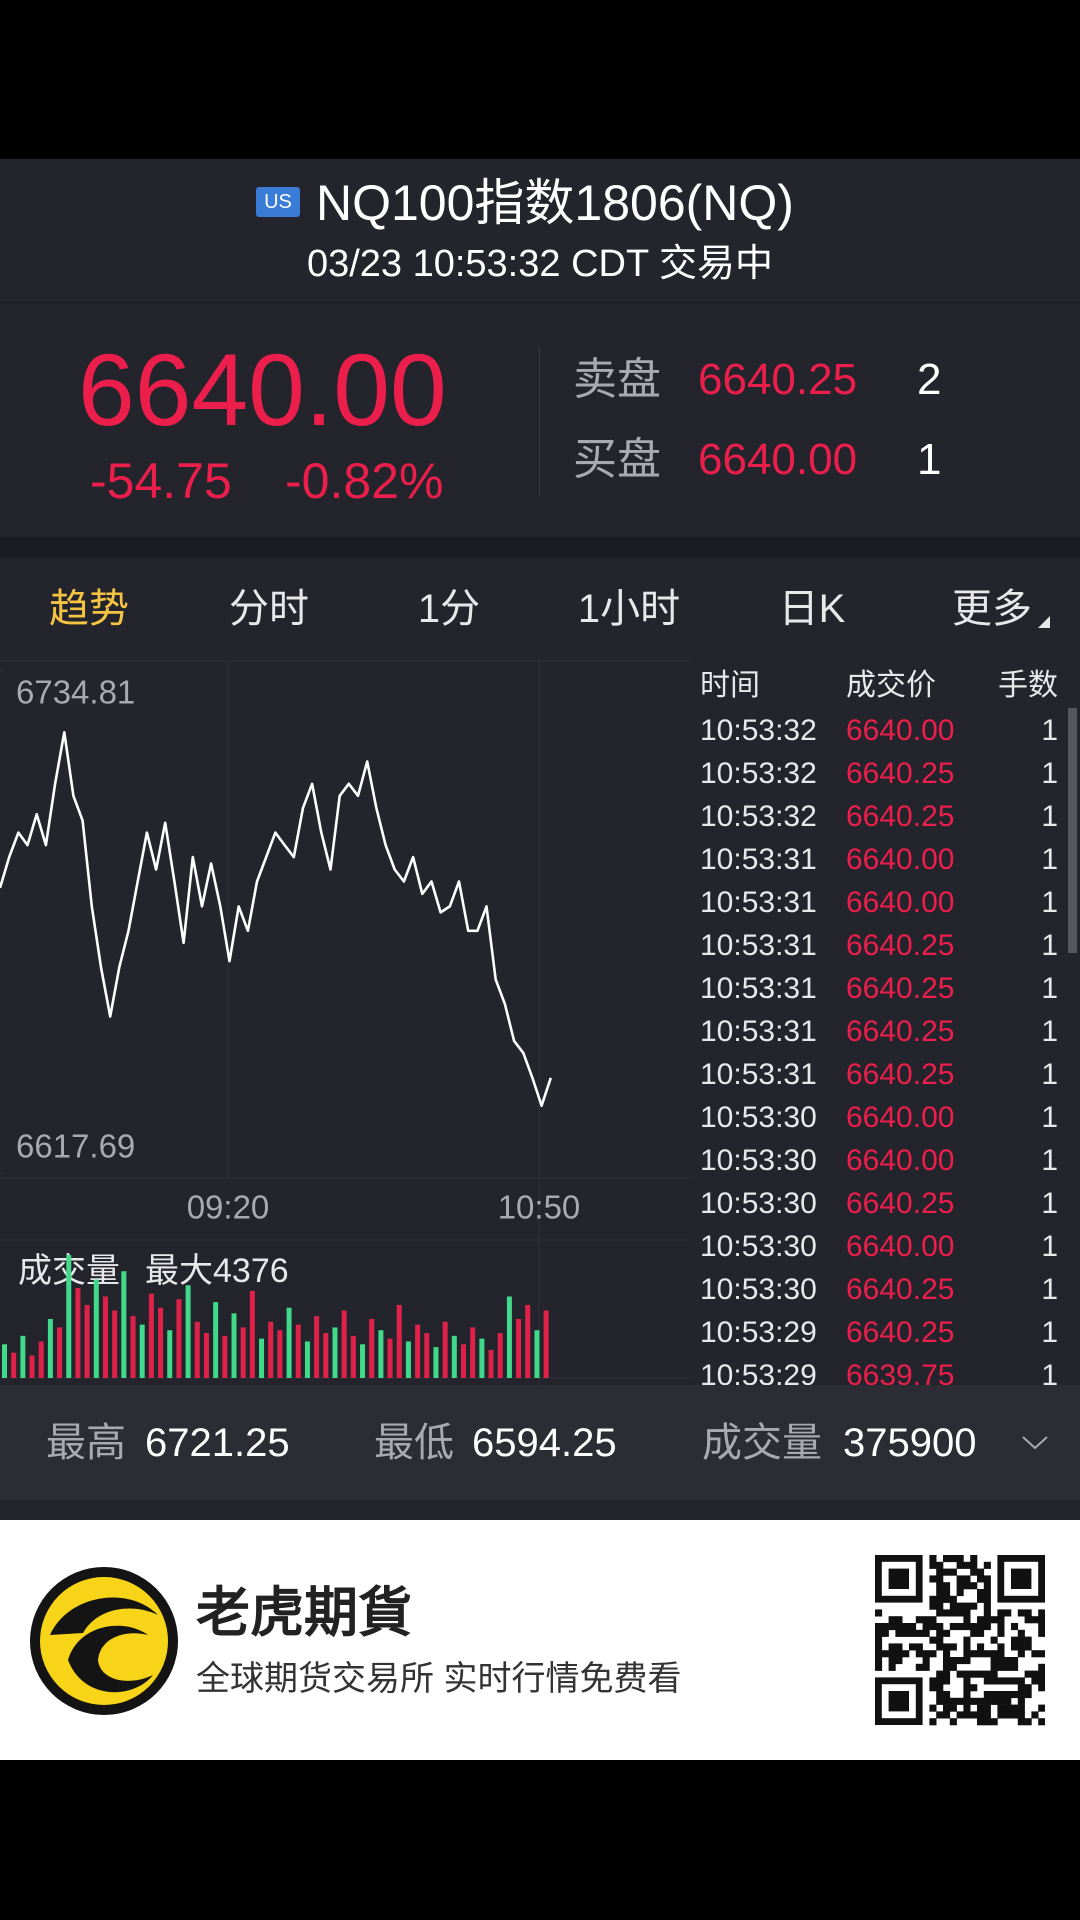 Image resolution: width=1080 pixels, height=1920 pixels. I want to click on column-header: 手数, so click(1028, 685).